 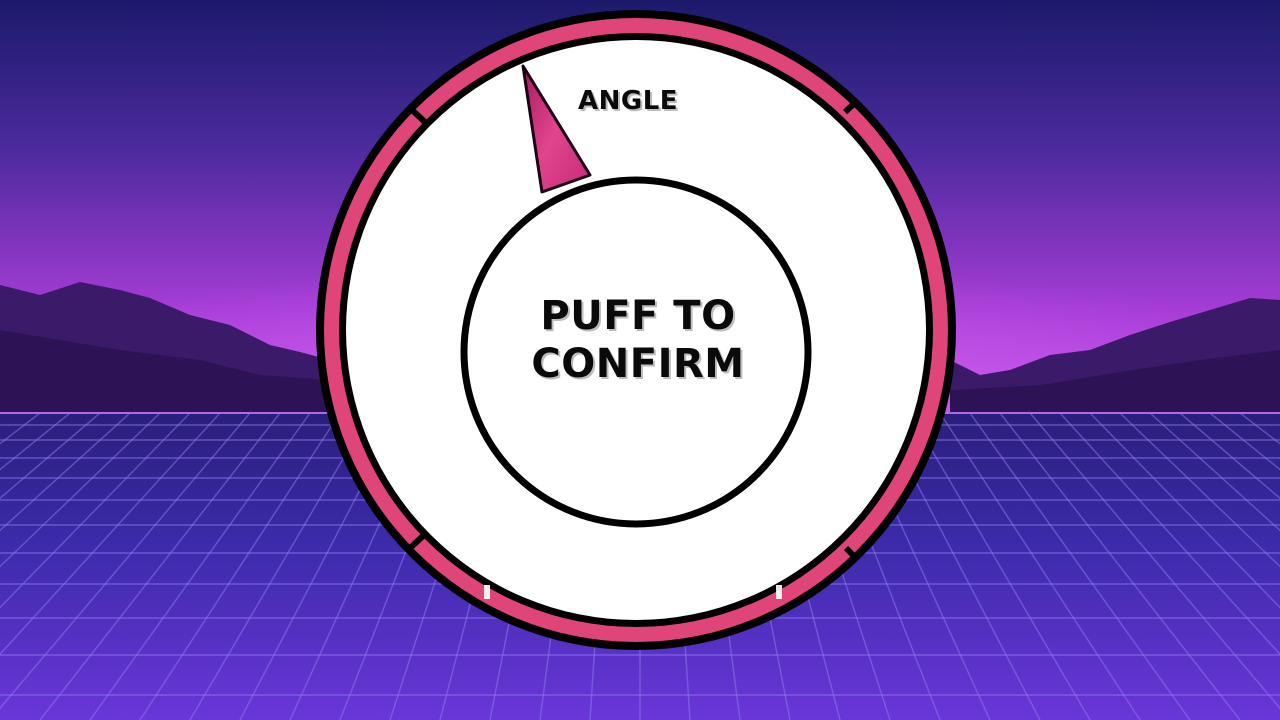 I want to click on confirm-circle, so click(x=636, y=352).